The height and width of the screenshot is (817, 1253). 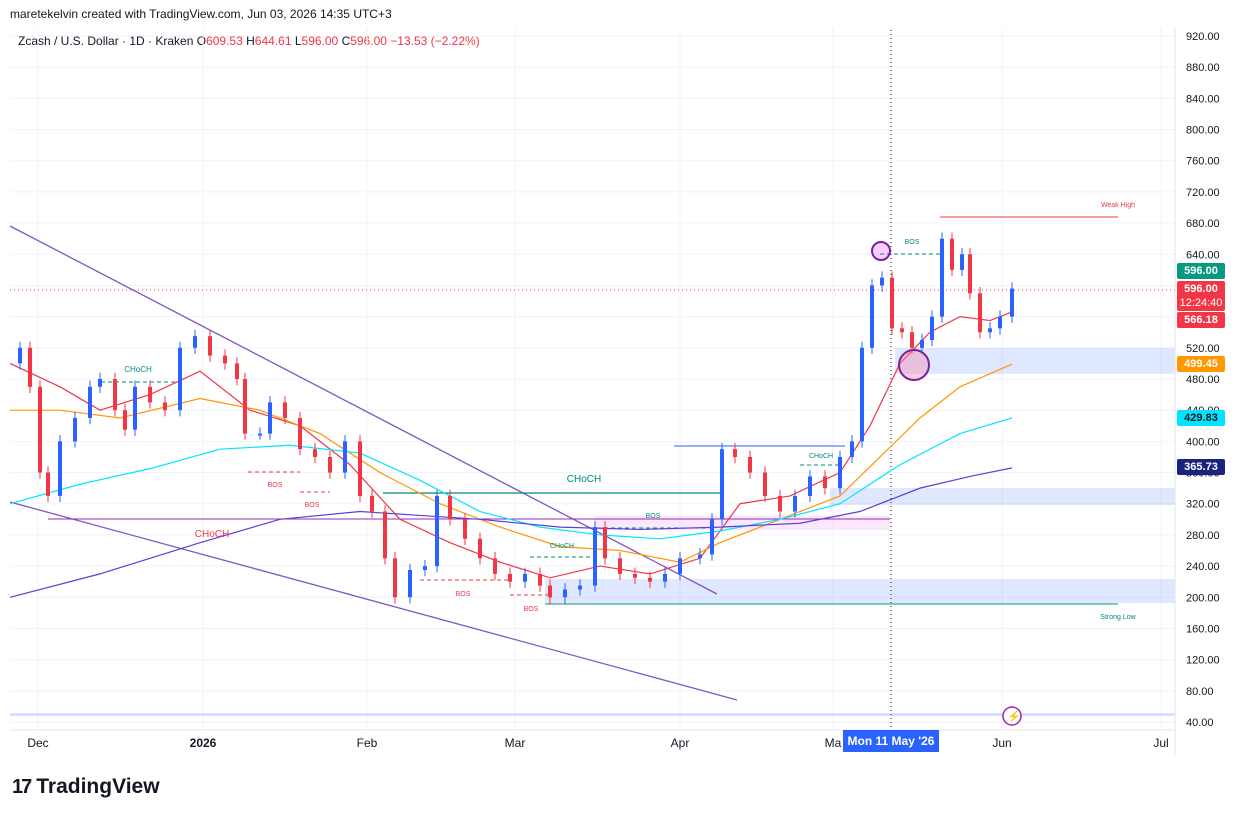 What do you see at coordinates (1203, 349) in the screenshot?
I see `y-tick-label: 520.00` at bounding box center [1203, 349].